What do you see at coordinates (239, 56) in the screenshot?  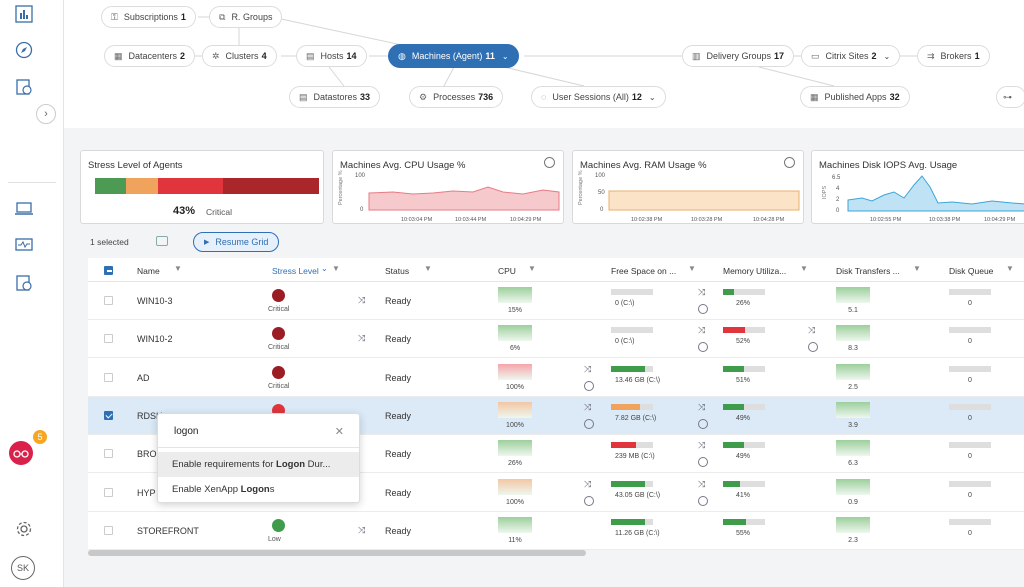 I see `node-clusters: ✲ Clusters 4` at bounding box center [239, 56].